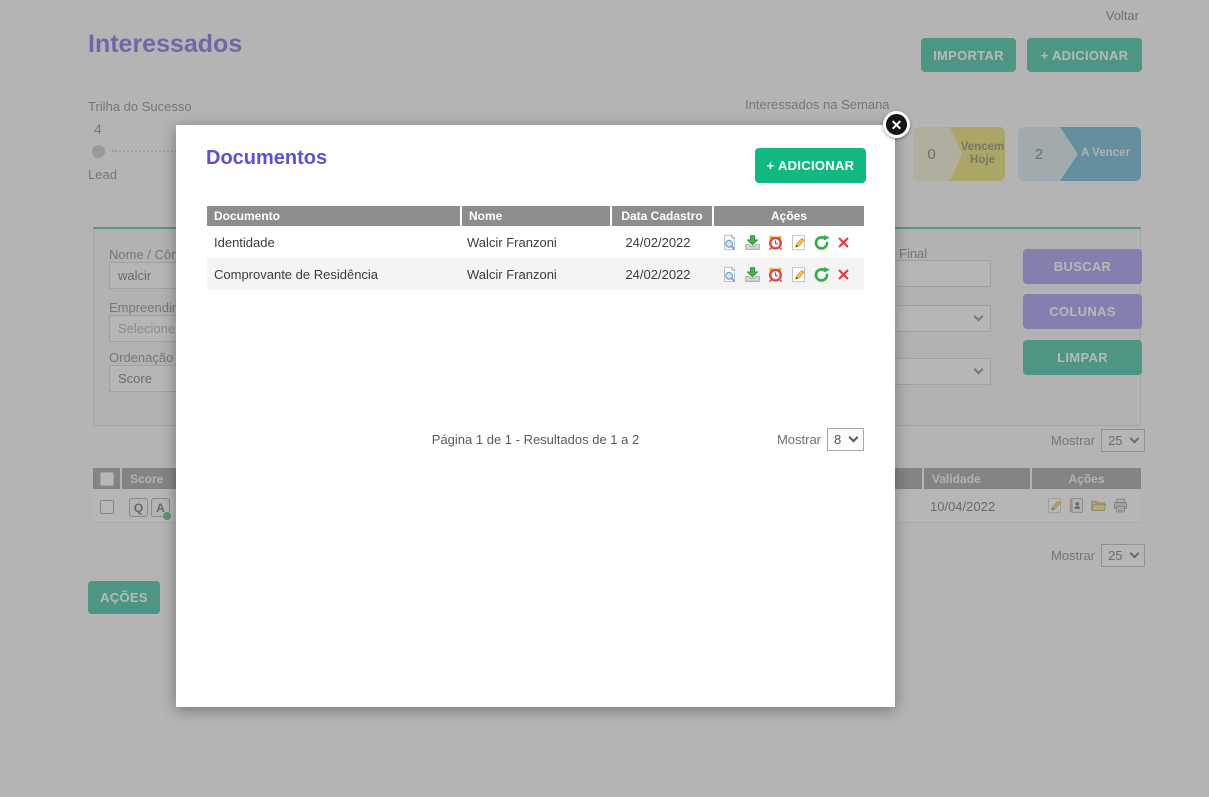  What do you see at coordinates (896, 124) in the screenshot?
I see `close-icon: ✕` at bounding box center [896, 124].